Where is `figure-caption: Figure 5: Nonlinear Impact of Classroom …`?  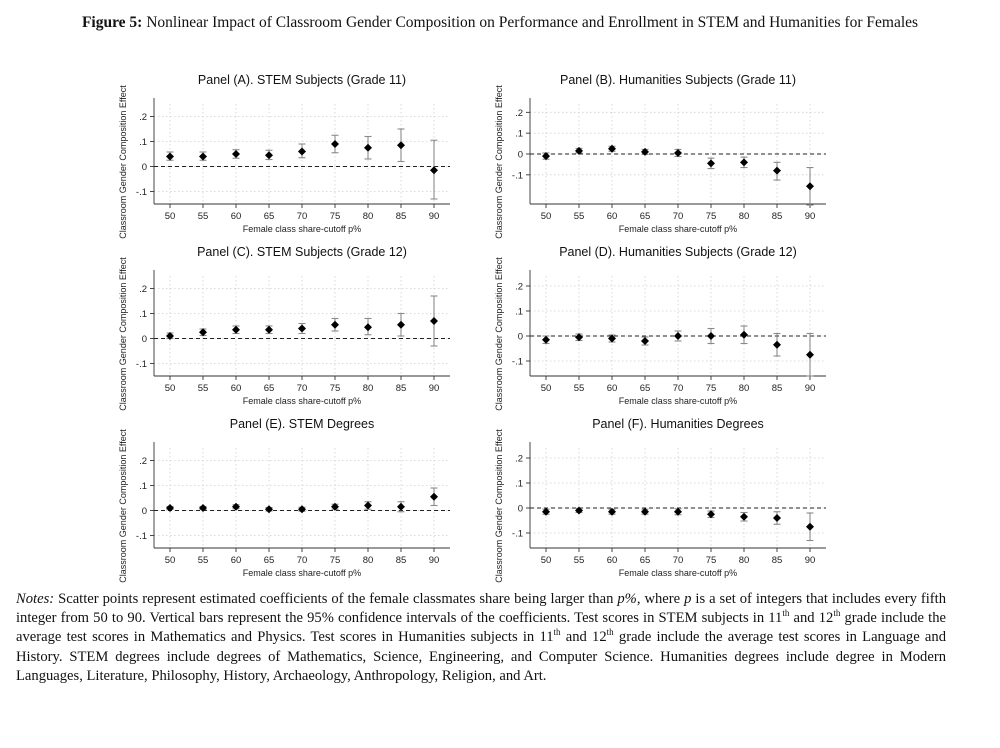
figure-caption: Figure 5: Nonlinear Impact of Classroom … is located at coordinates (500, 23).